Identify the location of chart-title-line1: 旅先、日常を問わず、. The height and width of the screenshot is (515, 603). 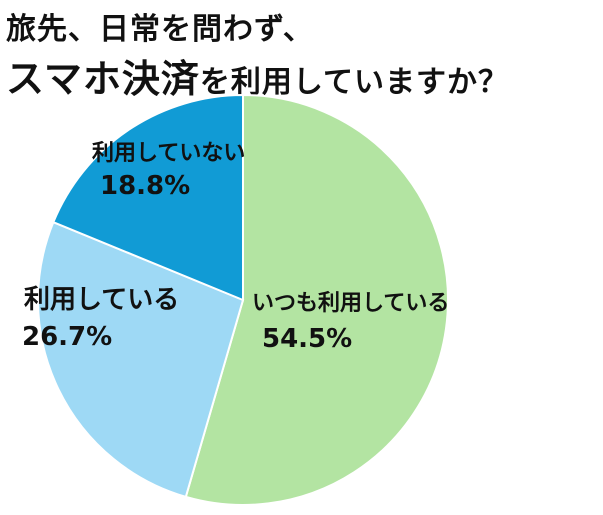
(160, 29).